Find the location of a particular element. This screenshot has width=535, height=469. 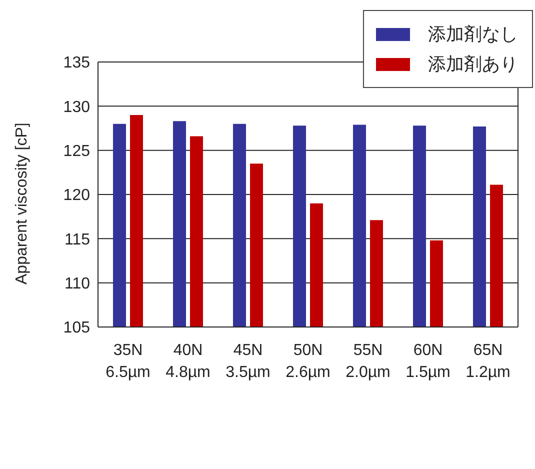

y-tick-label: 125 is located at coordinates (76, 151).